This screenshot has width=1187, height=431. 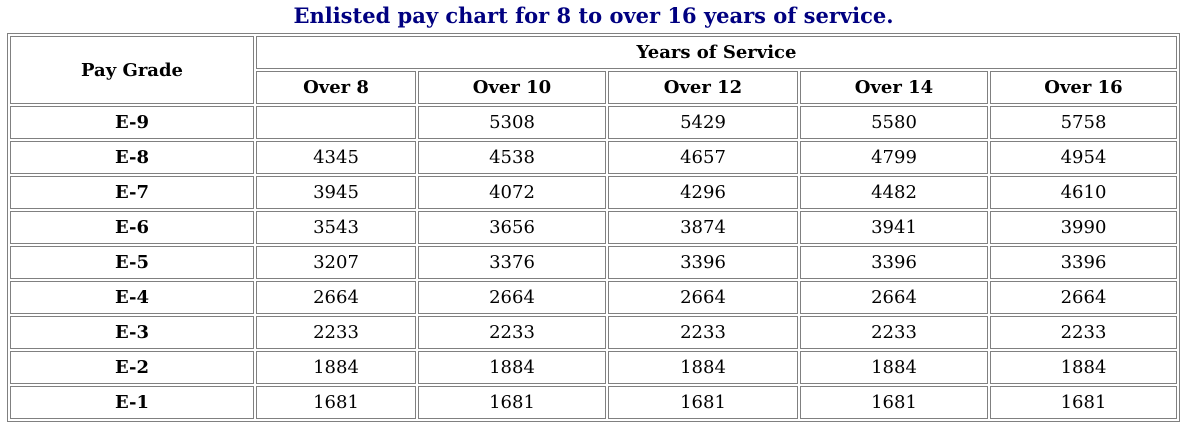 What do you see at coordinates (336, 122) in the screenshot?
I see `pay-value-cell` at bounding box center [336, 122].